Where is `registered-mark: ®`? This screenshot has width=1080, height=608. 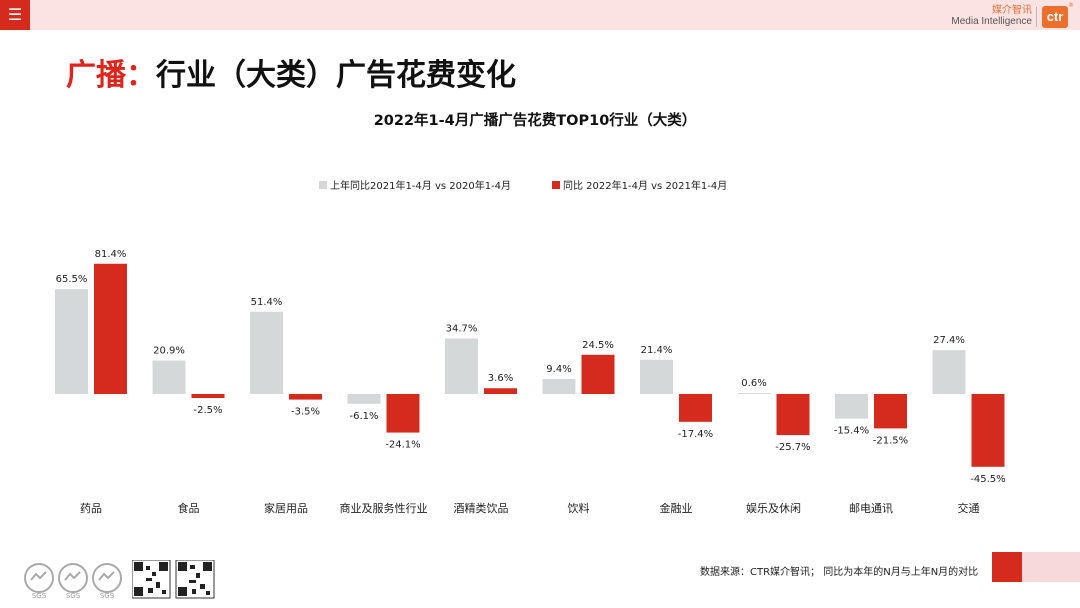
registered-mark: ® is located at coordinates (1071, 5).